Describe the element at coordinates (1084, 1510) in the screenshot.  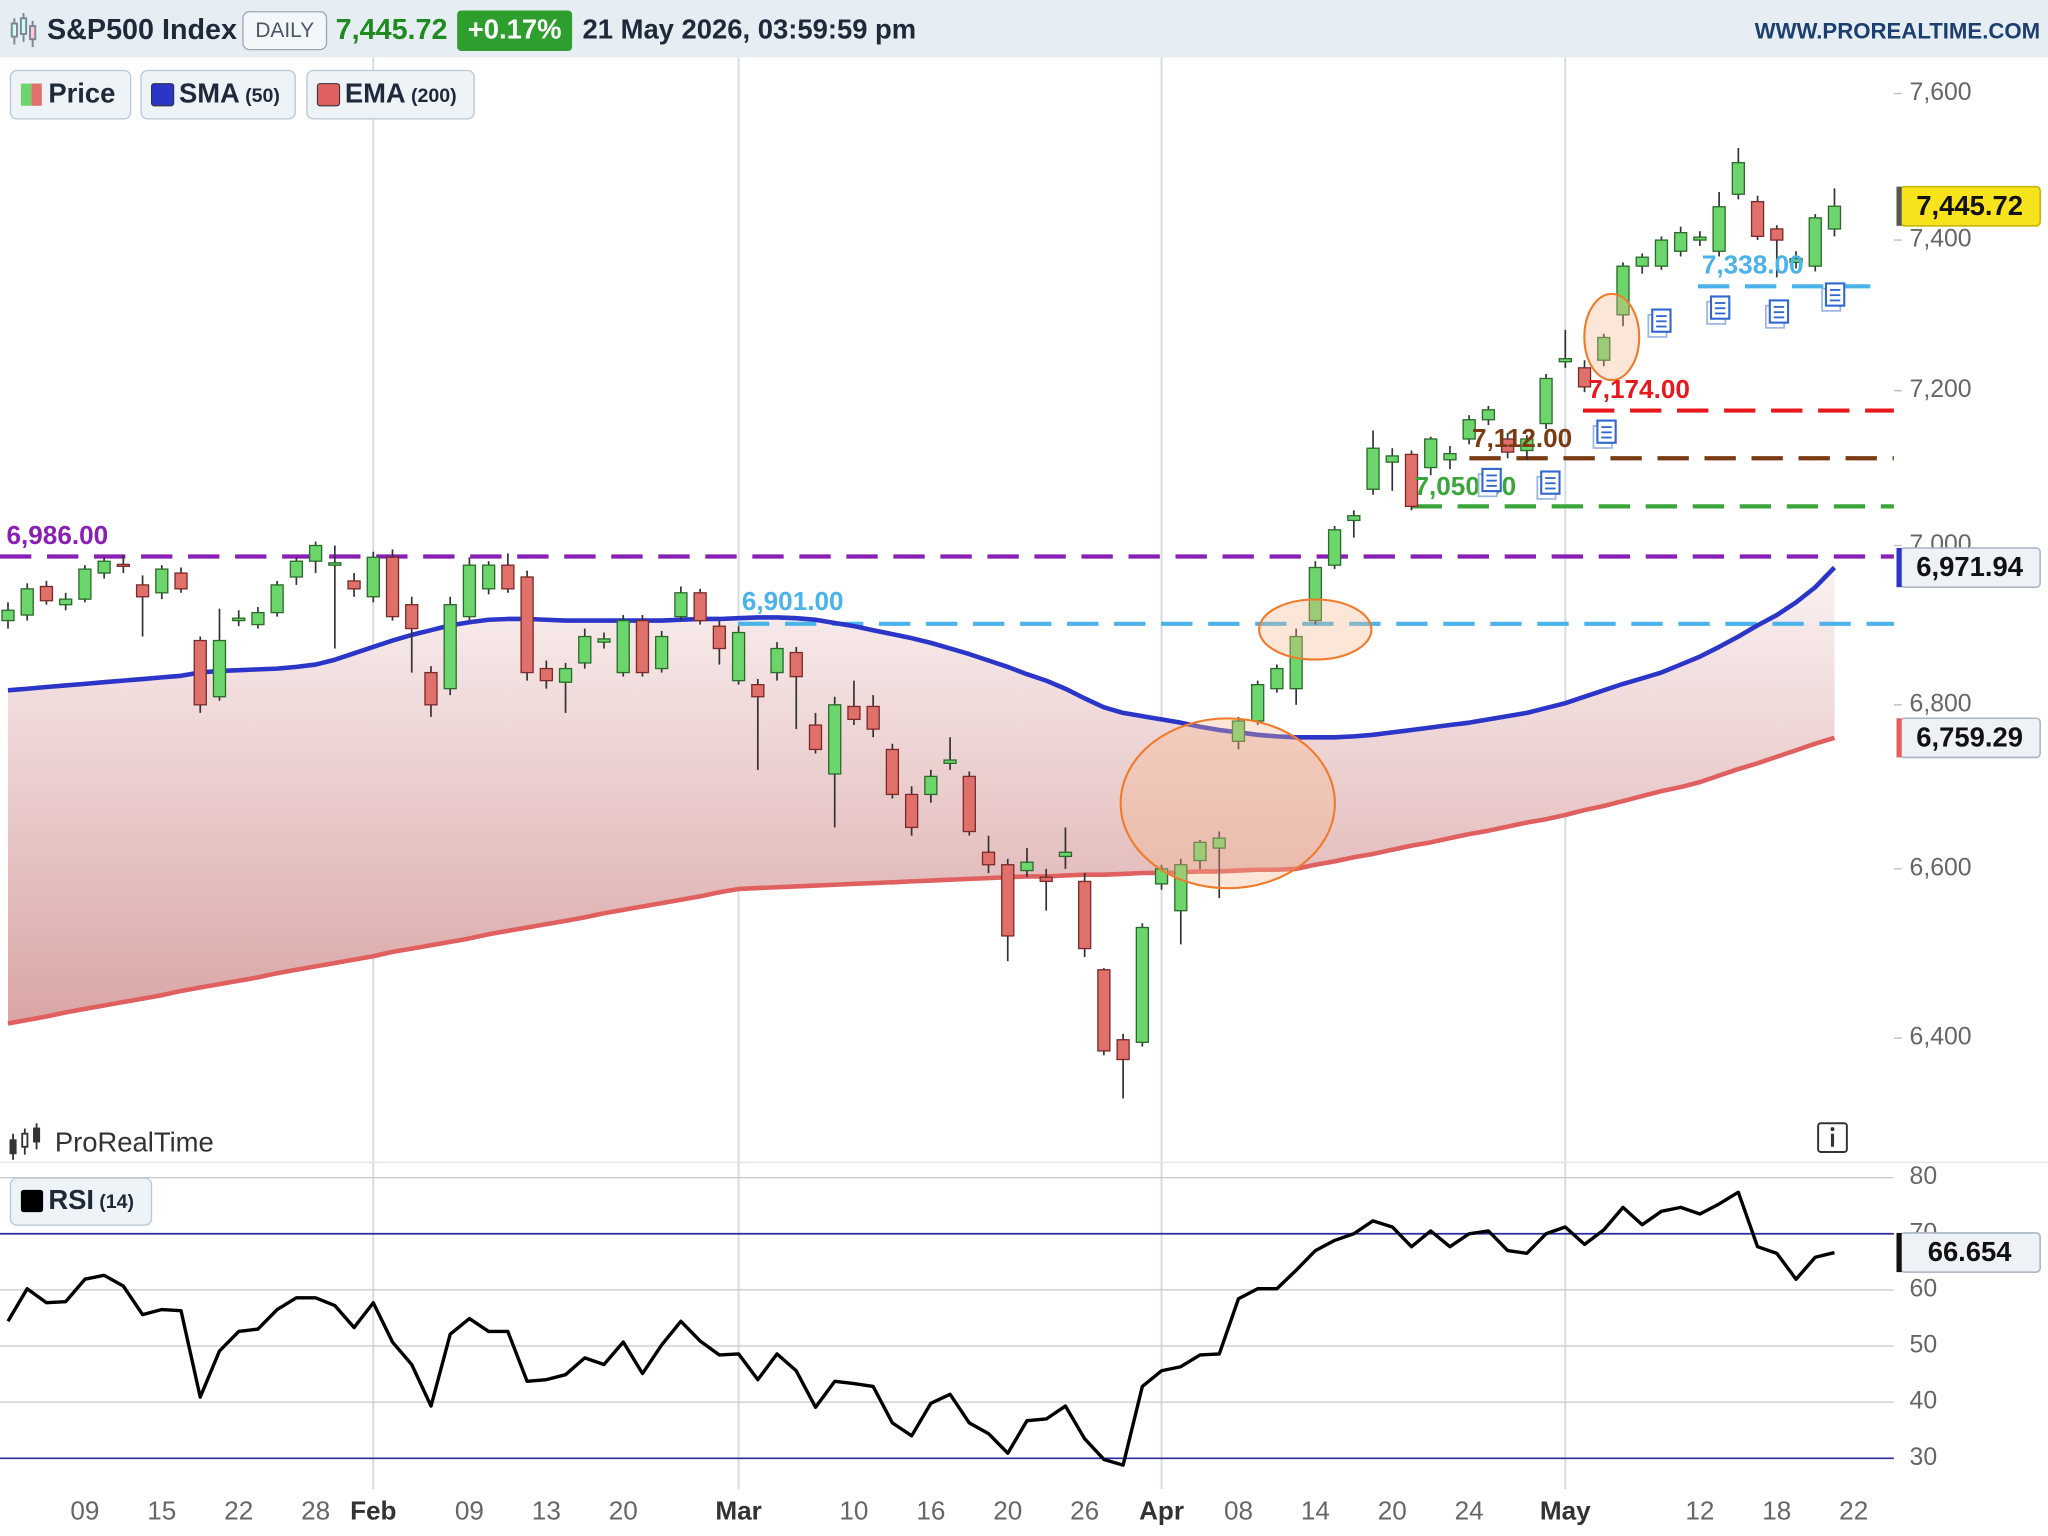
I see `x-tick-label: 26` at that location.